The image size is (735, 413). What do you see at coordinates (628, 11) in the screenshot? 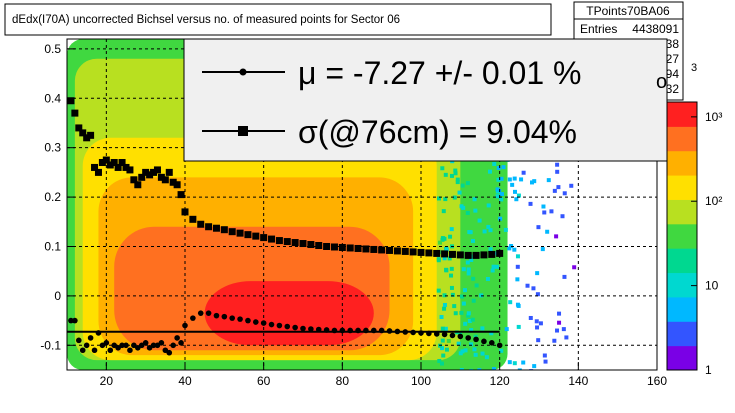
I see `stats-box-name: TPoints70BA06` at bounding box center [628, 11].